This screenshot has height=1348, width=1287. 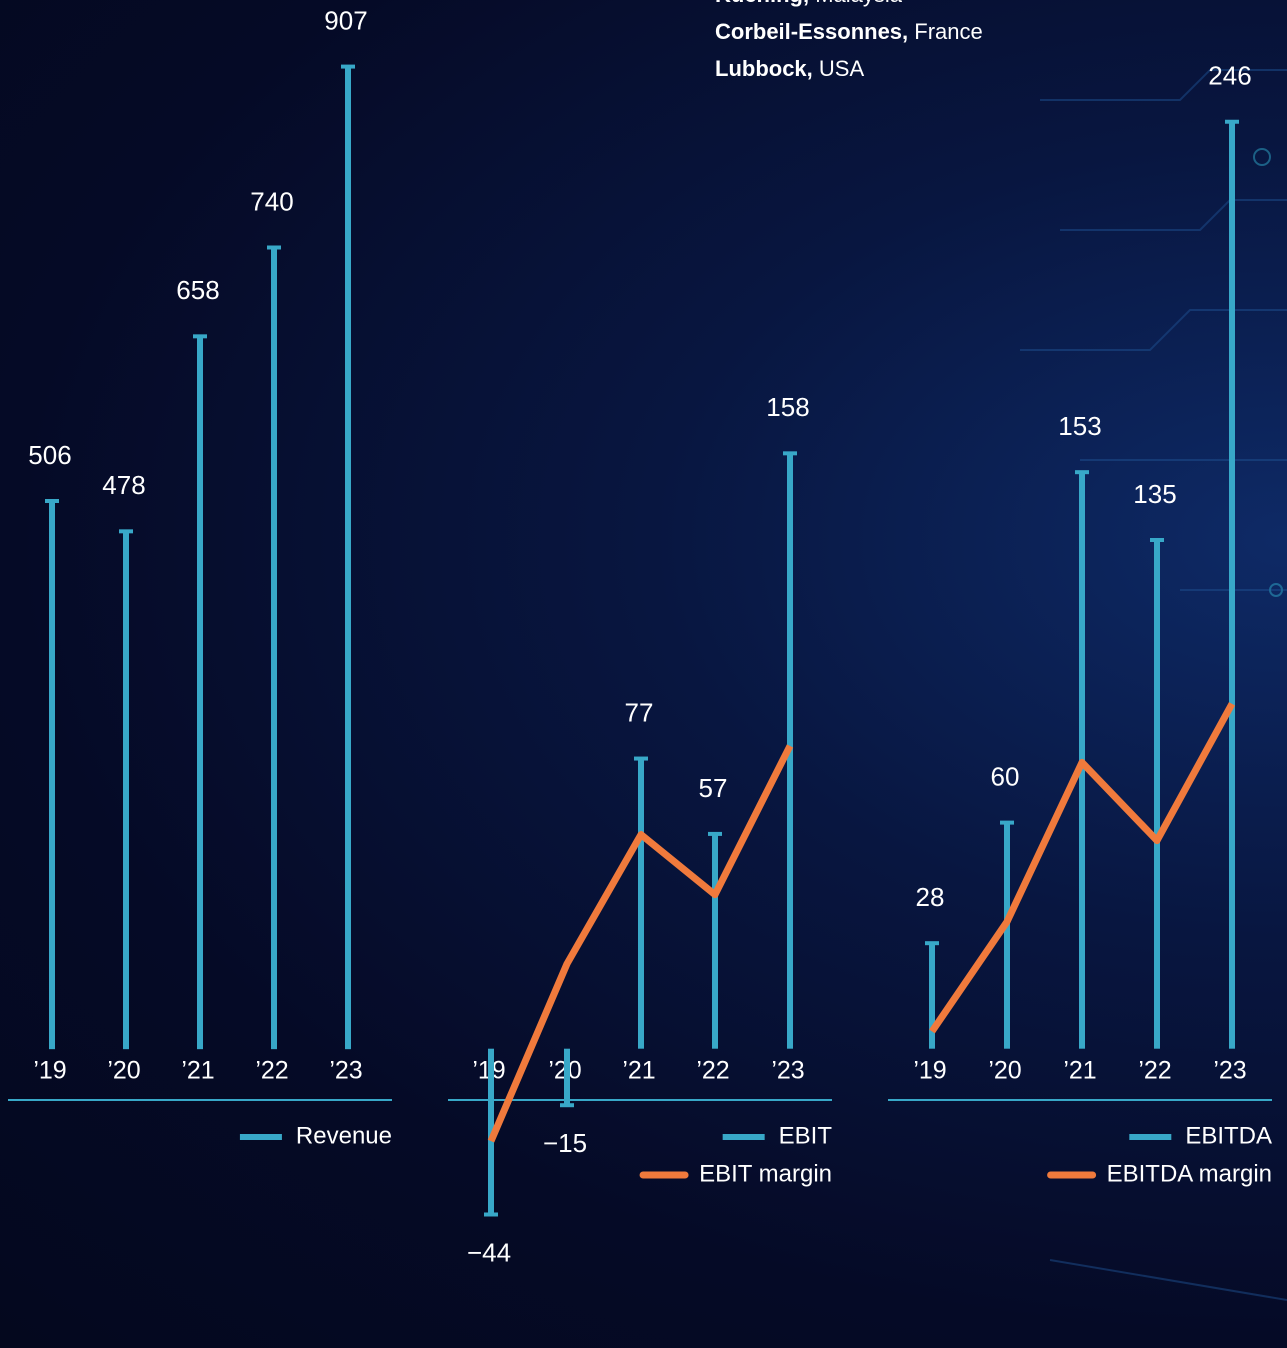 What do you see at coordinates (1005, 776) in the screenshot?
I see `value-label: 60` at bounding box center [1005, 776].